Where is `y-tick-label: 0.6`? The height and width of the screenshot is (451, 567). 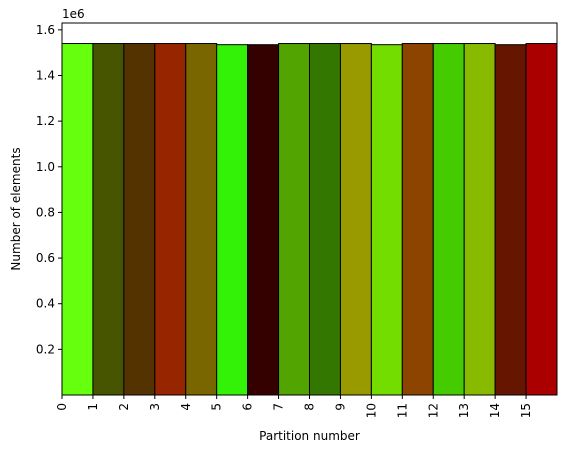
y-tick-label: 0.6 is located at coordinates (45, 258).